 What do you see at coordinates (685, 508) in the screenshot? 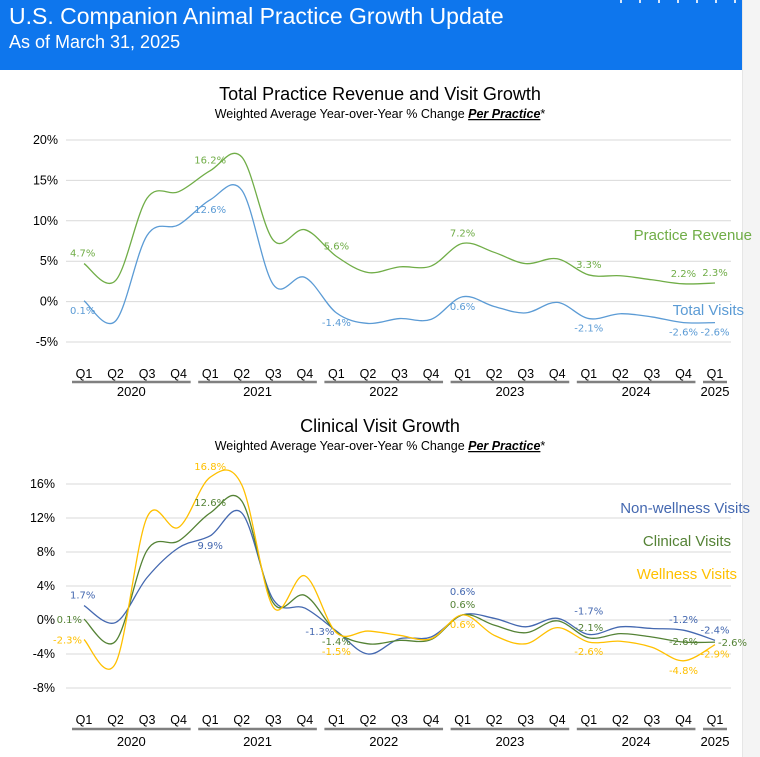
I see `legend-label-non-wellness-visits: Non-wellness Visits` at bounding box center [685, 508].